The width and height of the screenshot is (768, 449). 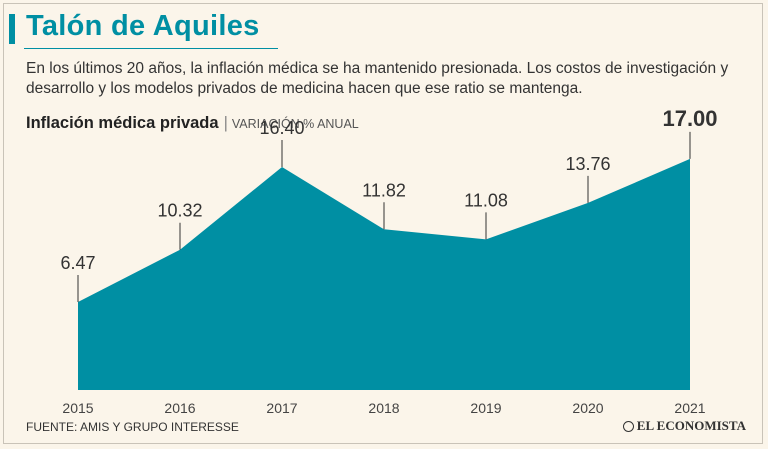 What do you see at coordinates (587, 408) in the screenshot?
I see `x-tick-label: 2020` at bounding box center [587, 408].